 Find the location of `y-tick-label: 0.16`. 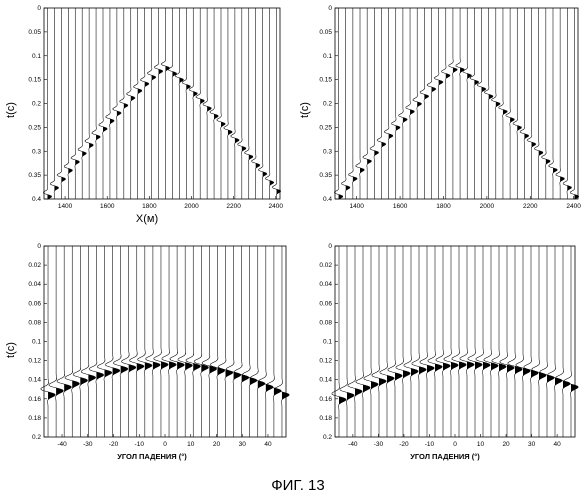

y-tick-label: 0.16 is located at coordinates (34, 399).